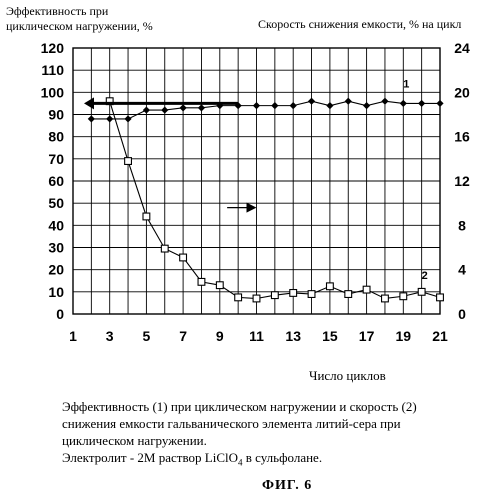  Describe the element at coordinates (240, 462) in the screenshot. I see `caption-line-4-subscript: 4` at that location.